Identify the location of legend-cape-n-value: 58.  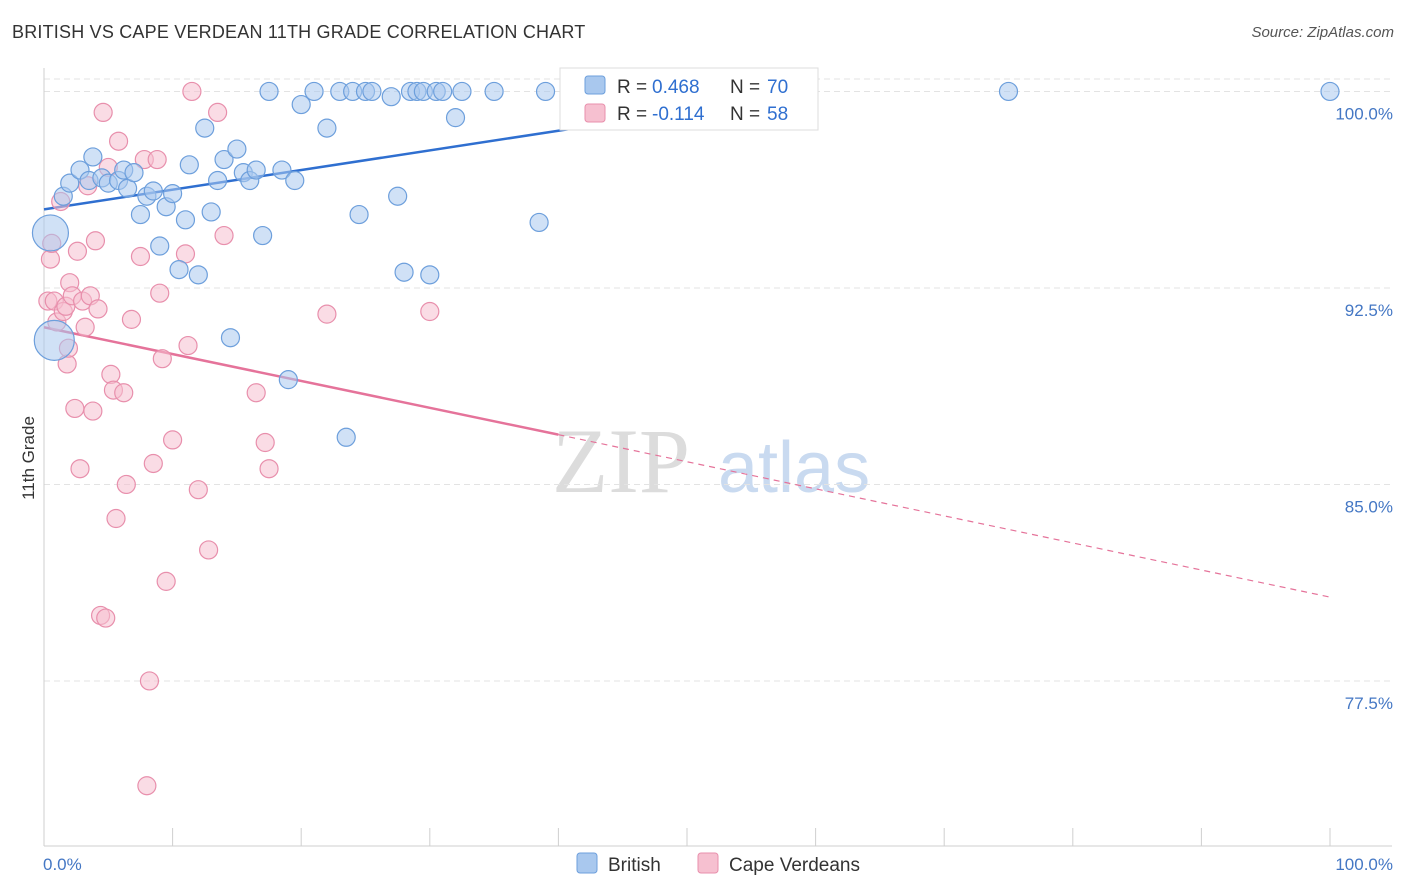
(777, 114).